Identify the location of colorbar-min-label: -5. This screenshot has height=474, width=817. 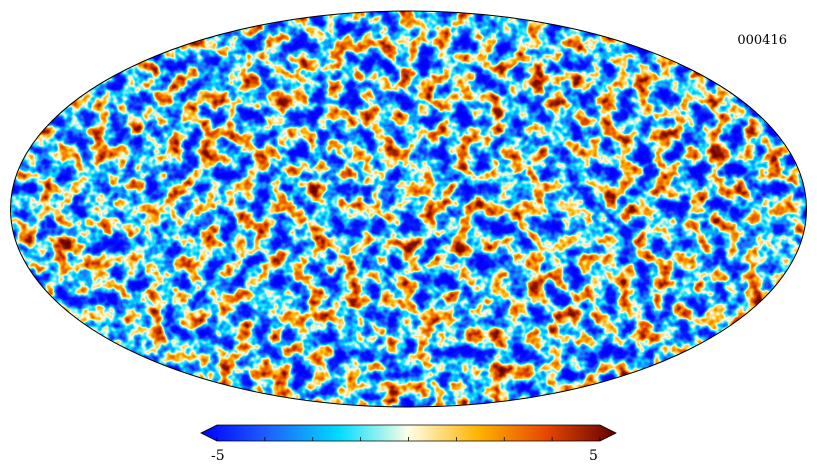
(218, 456).